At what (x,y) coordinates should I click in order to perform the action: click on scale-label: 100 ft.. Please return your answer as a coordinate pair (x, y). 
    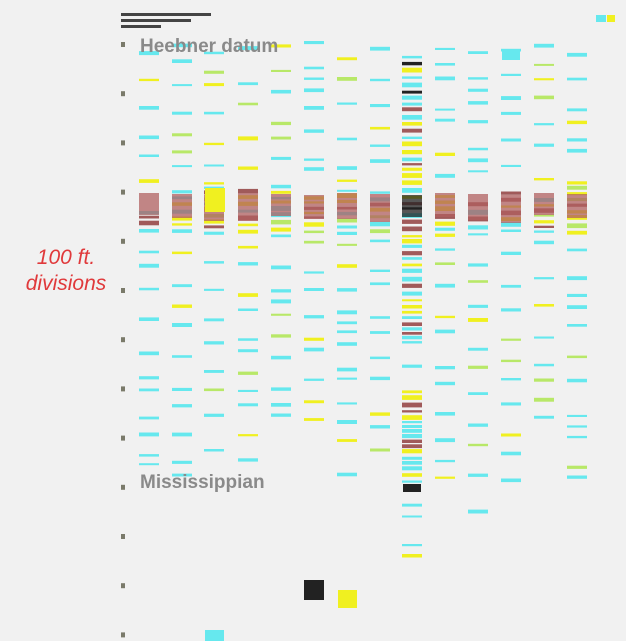
    Looking at the image, I should click on (66, 257).